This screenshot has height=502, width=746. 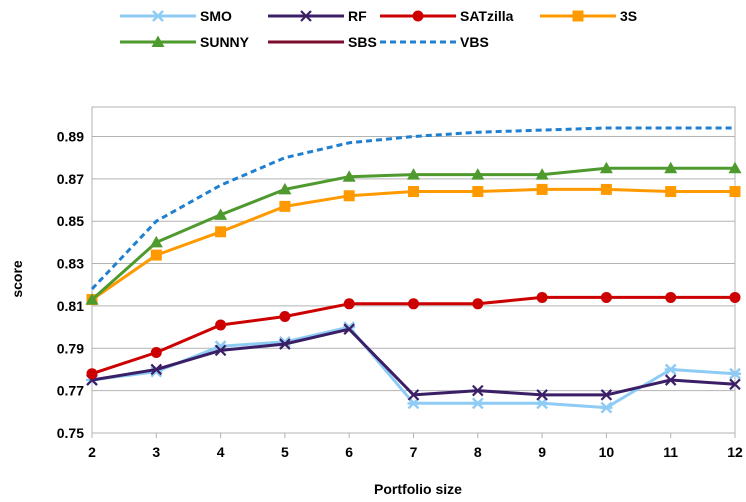 What do you see at coordinates (317, 16) in the screenshot?
I see `legend-item-rf: RF` at bounding box center [317, 16].